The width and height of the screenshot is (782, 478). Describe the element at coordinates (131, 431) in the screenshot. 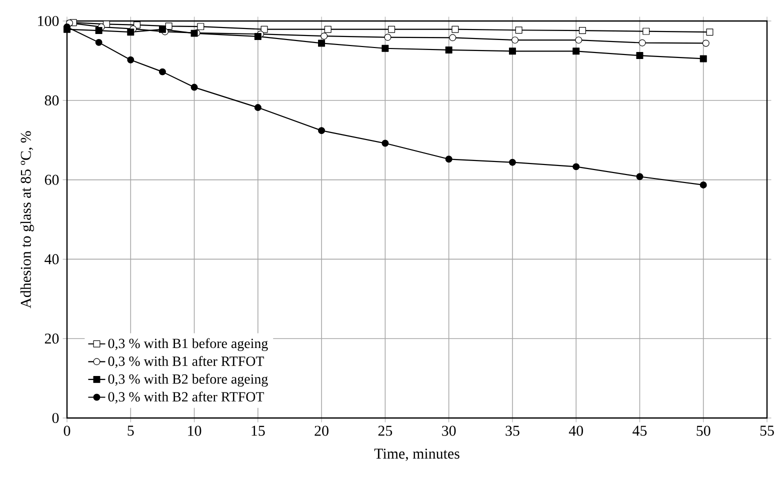

I see `x-tick-label: 5` at that location.